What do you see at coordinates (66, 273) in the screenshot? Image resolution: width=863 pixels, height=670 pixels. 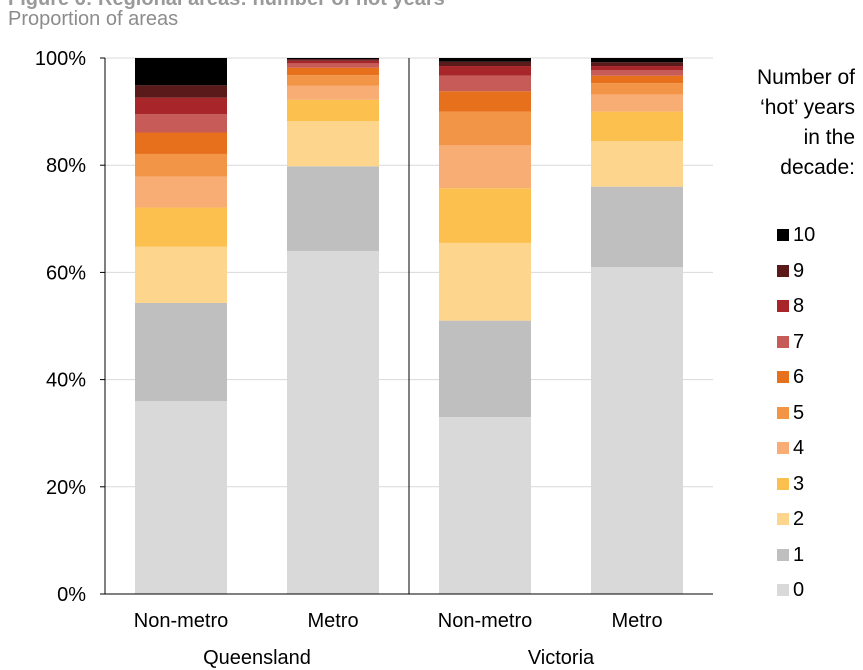 I see `y-tick-label: 60%` at bounding box center [66, 273].